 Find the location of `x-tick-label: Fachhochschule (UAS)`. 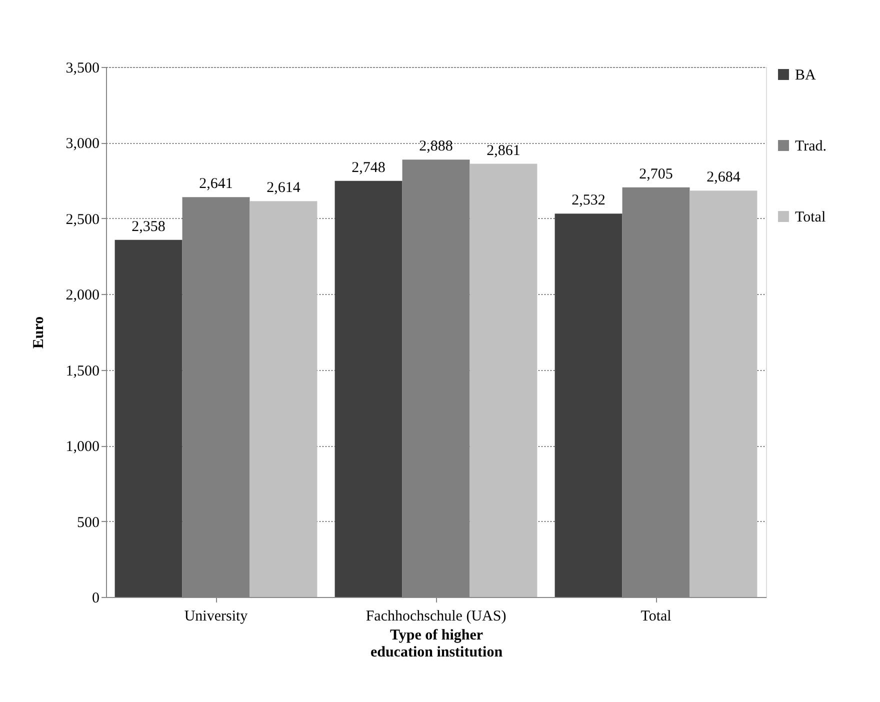

x-tick-label: Fachhochschule (UAS) is located at coordinates (436, 616).